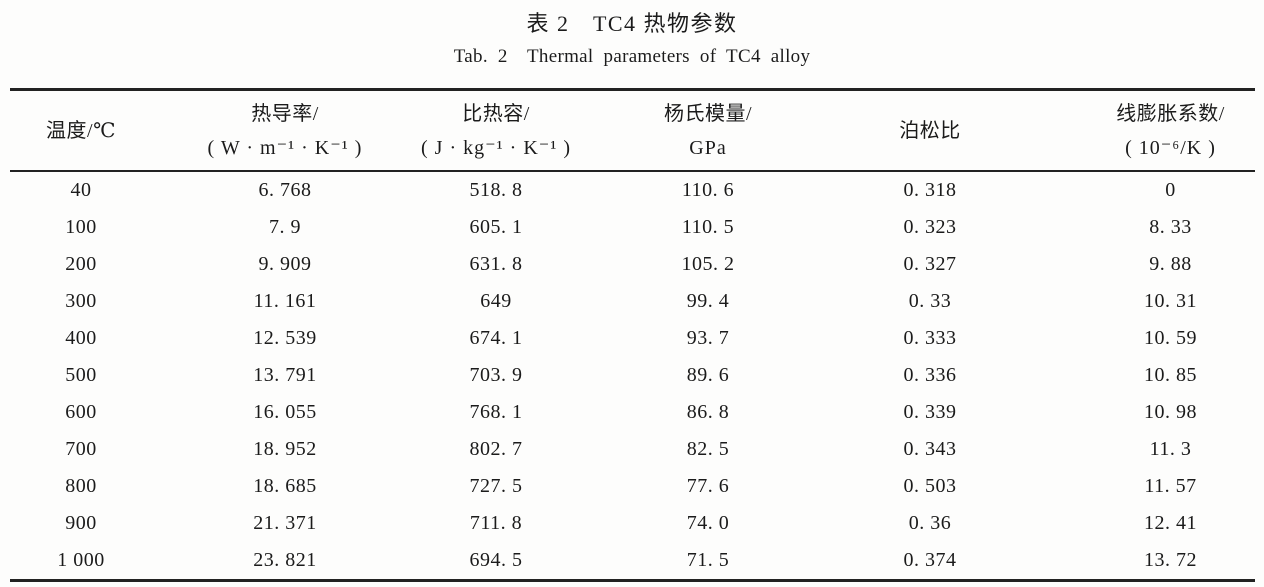  What do you see at coordinates (81, 130) in the screenshot?
I see `header-label: 温度/℃` at bounding box center [81, 130].